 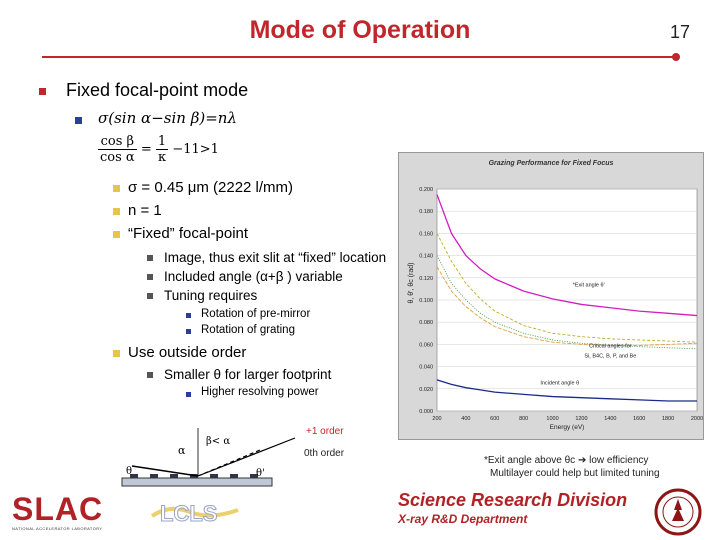 I want to click on grating-equation: σ(sin α−sin β)=nλ, so click(x=167, y=118).